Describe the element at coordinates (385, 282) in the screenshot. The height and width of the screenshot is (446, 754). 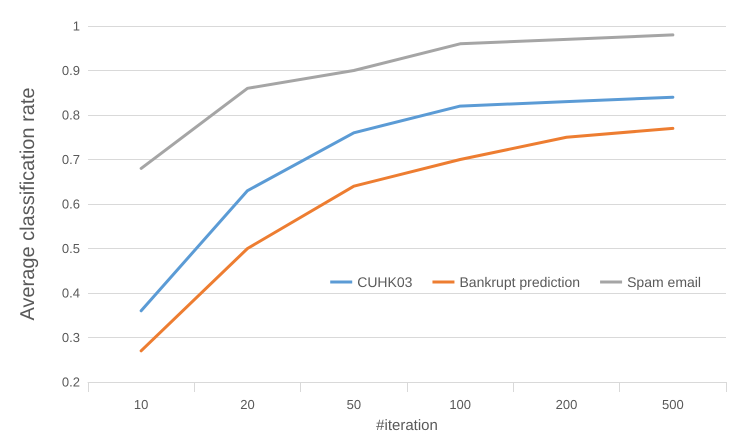
I see `legend-label: CUHK03` at that location.